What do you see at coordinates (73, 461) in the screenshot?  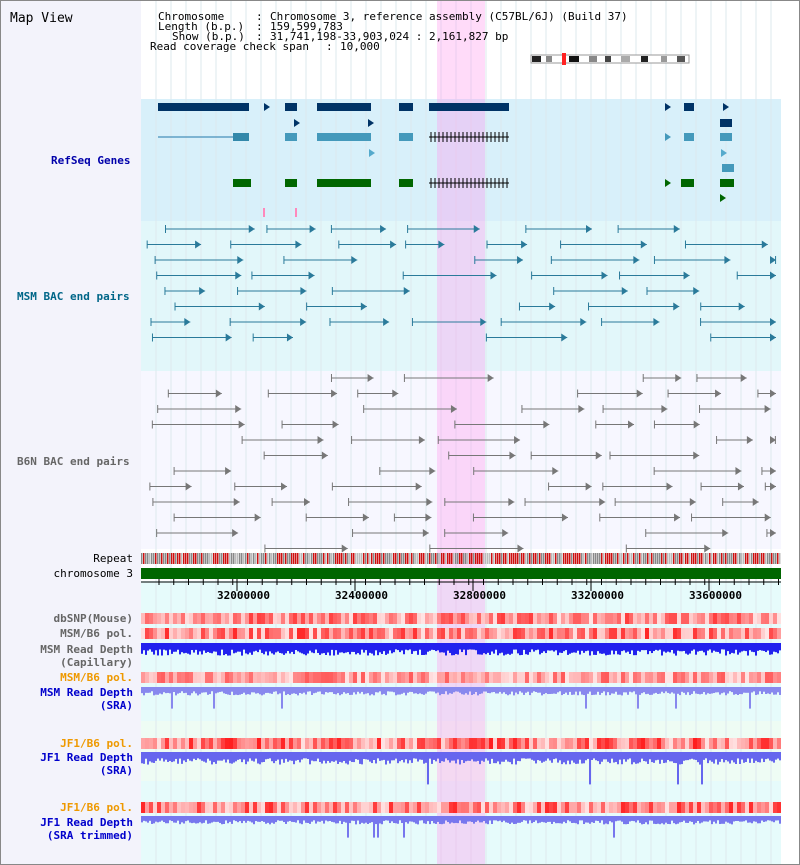 I see `track-label-b6n-bac: B6N BAC end pairs` at bounding box center [73, 461].